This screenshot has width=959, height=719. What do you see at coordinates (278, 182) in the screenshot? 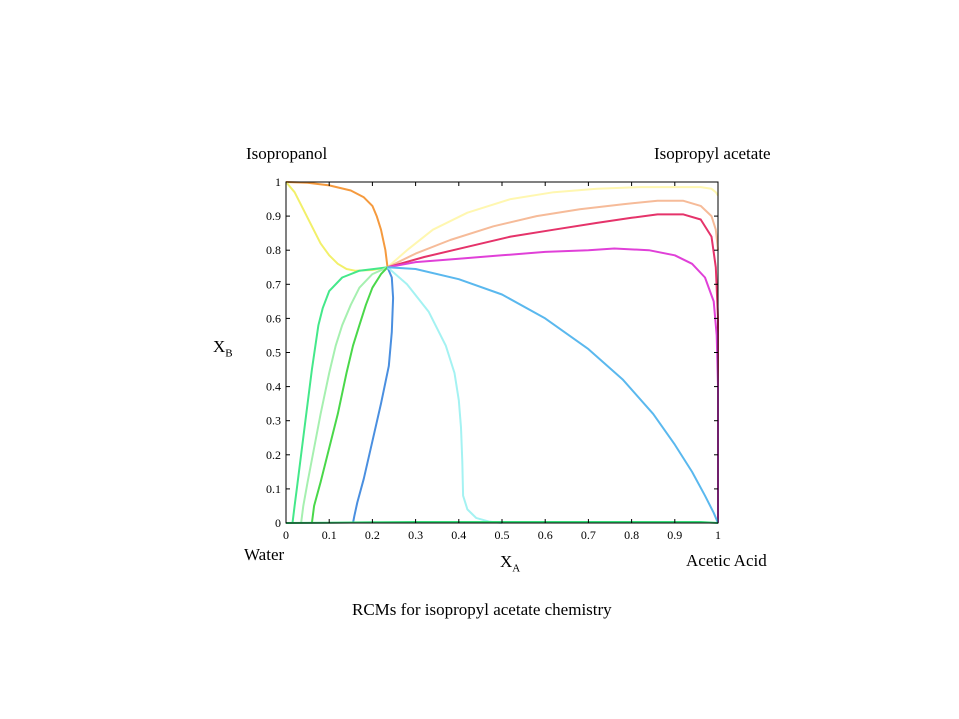
I see `y-tick-label: 1` at bounding box center [278, 182].